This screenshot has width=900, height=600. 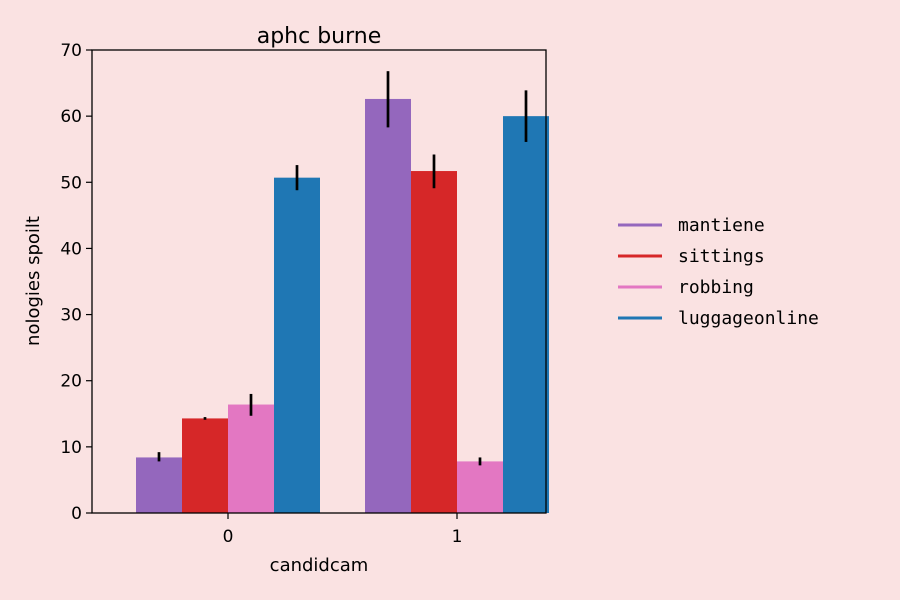 What do you see at coordinates (71, 249) in the screenshot?
I see `y-tick-label-40: 40` at bounding box center [71, 249].